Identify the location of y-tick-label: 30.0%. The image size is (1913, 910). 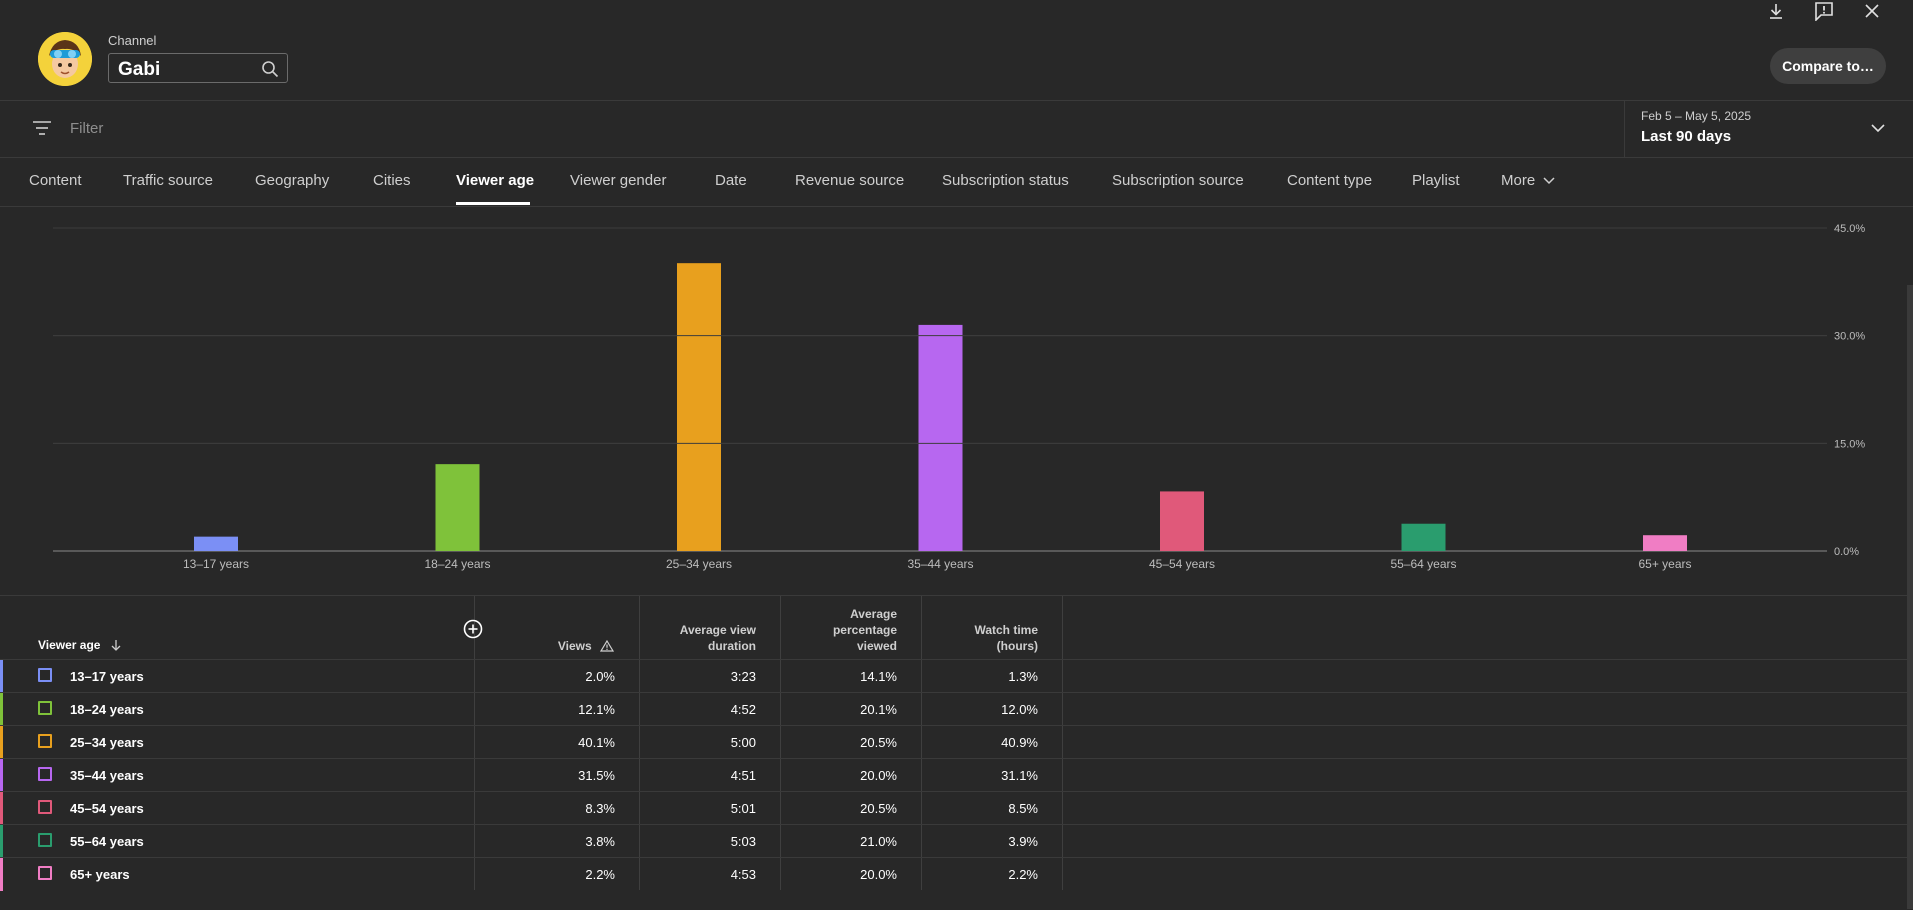
(1849, 337).